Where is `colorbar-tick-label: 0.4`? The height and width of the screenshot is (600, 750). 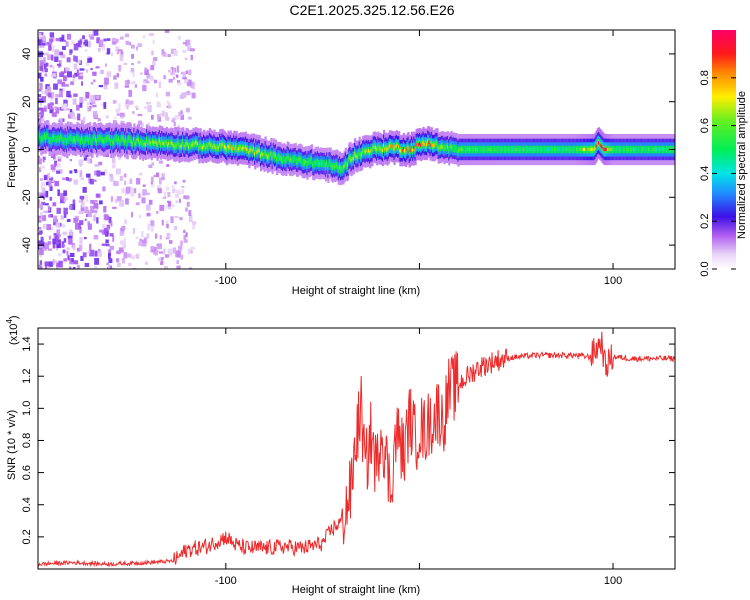
colorbar-tick-label: 0.4 is located at coordinates (705, 173).